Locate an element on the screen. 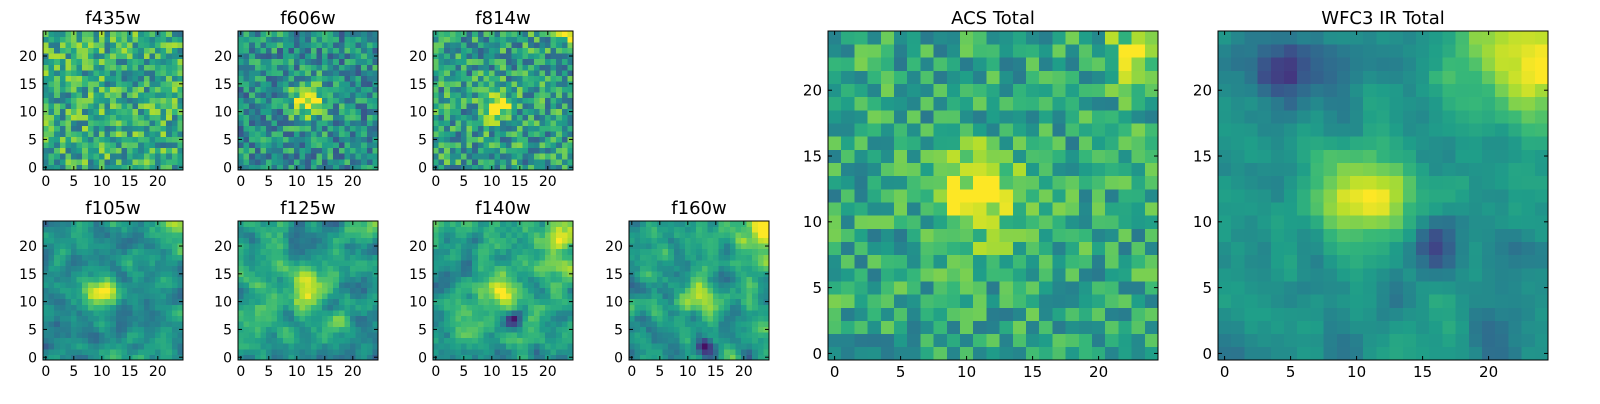  y-tick-label: 0 is located at coordinates (422, 168).